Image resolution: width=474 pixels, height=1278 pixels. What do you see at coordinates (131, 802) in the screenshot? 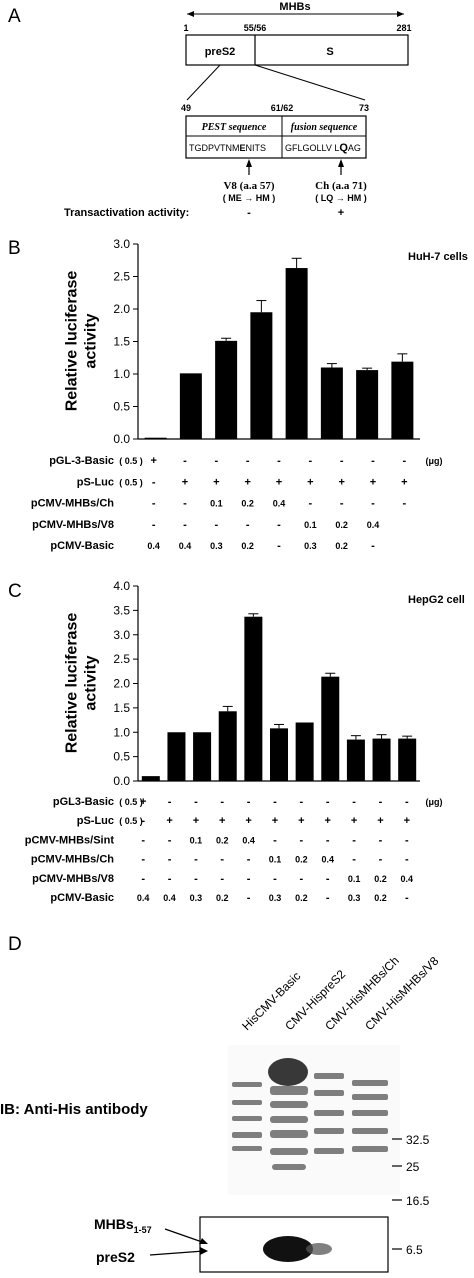
I see `table-row-amount: ( 0.5 )` at bounding box center [131, 802].